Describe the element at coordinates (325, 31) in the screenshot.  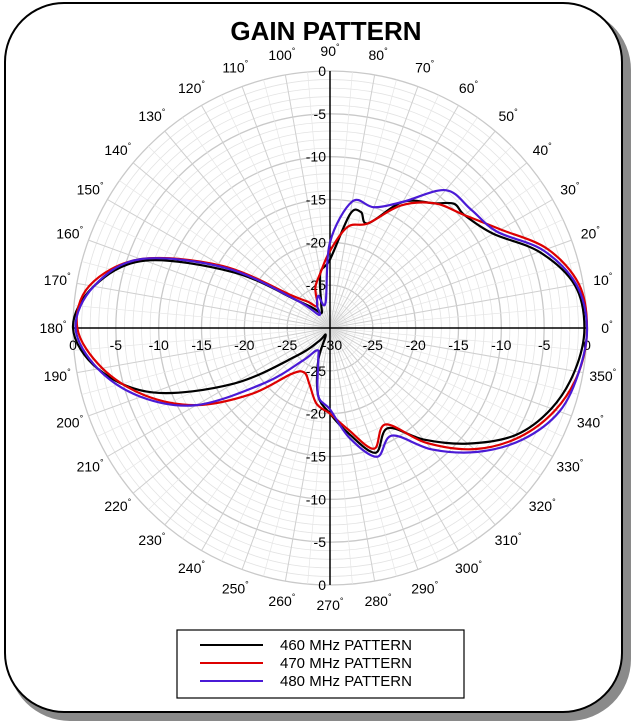
I see `chart-title: GAIN PATTERN` at that location.